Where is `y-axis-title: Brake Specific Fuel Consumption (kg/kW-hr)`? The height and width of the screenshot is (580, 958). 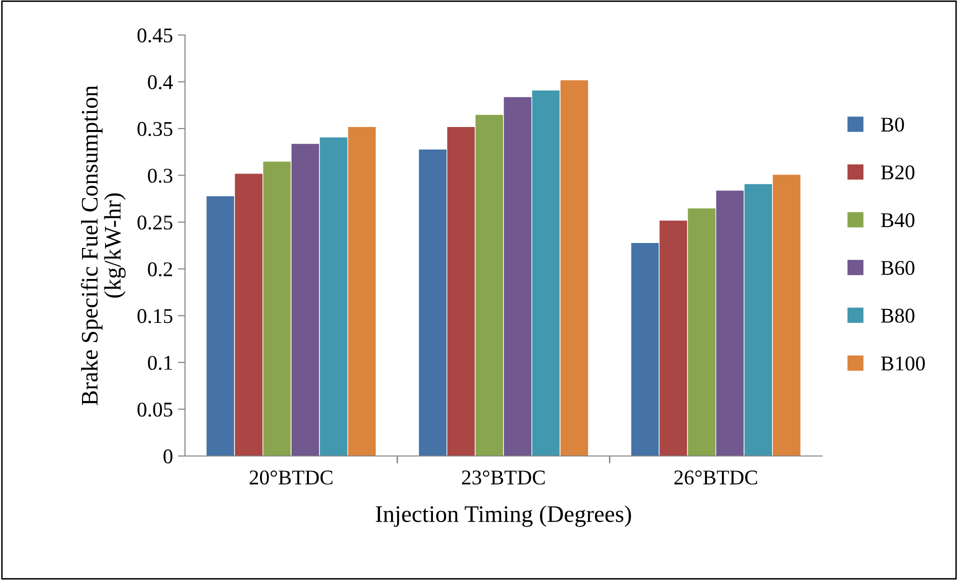 y-axis-title: Brake Specific Fuel Consumption (kg/kW-hr) is located at coordinates (103, 246).